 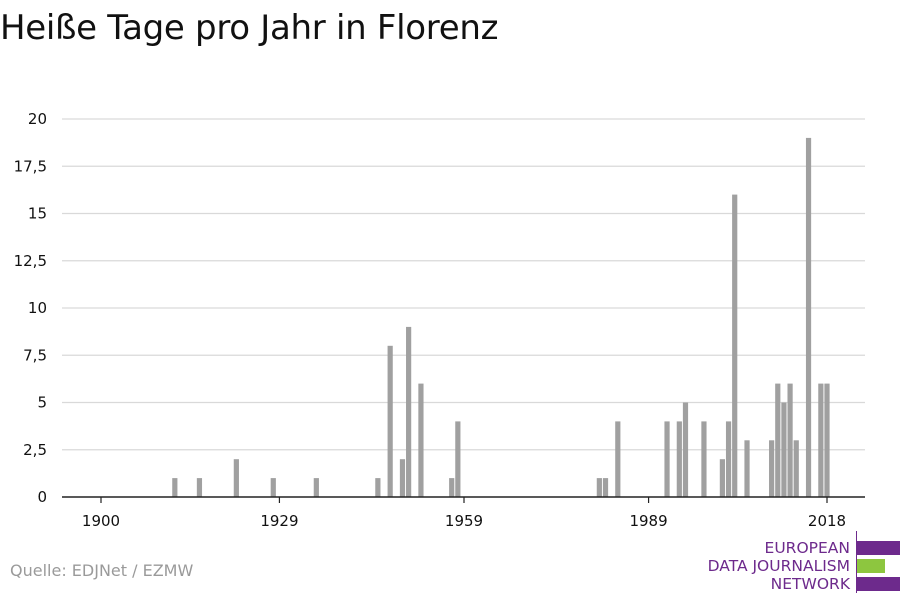 I want to click on y-tick-label: 0, so click(x=42, y=497).